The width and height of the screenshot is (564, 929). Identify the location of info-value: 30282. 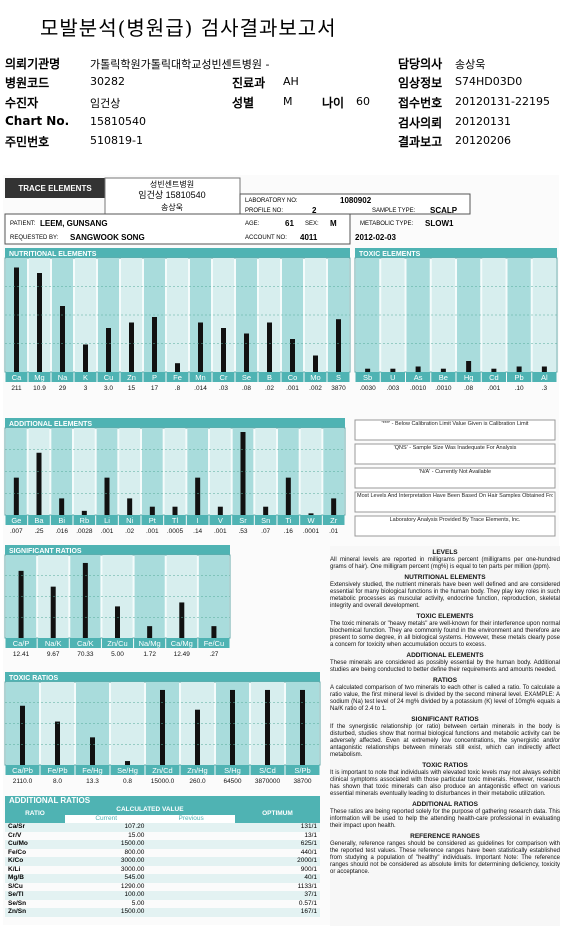
(107, 81).